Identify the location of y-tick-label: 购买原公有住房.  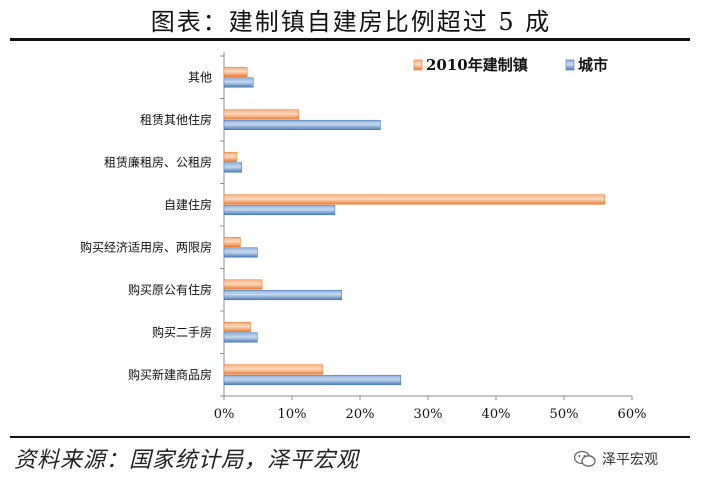
(170, 289).